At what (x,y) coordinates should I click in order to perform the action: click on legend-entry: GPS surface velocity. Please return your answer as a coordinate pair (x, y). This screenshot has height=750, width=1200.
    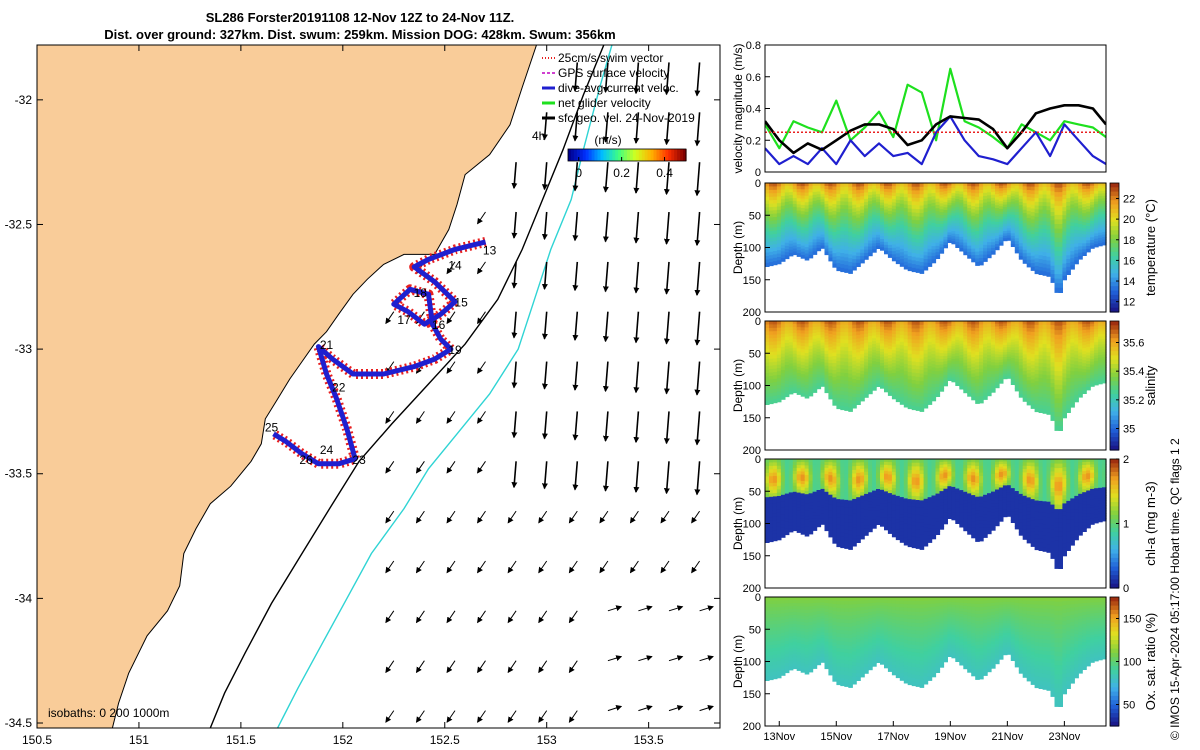
    Looking at the image, I should click on (613, 73).